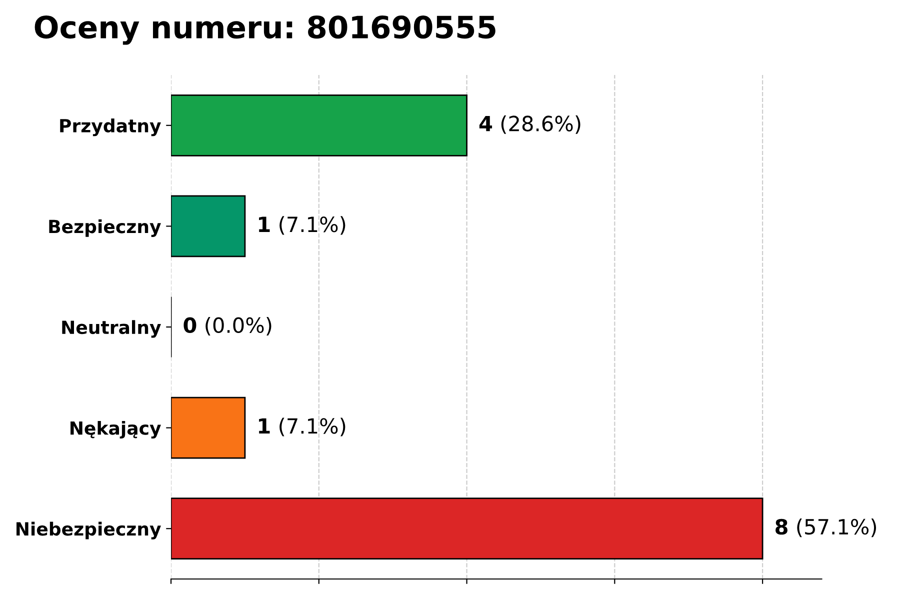 This screenshot has width=900, height=600. Describe the element at coordinates (105, 228) in the screenshot. I see `y-tick-label: Bezpieczny` at that location.